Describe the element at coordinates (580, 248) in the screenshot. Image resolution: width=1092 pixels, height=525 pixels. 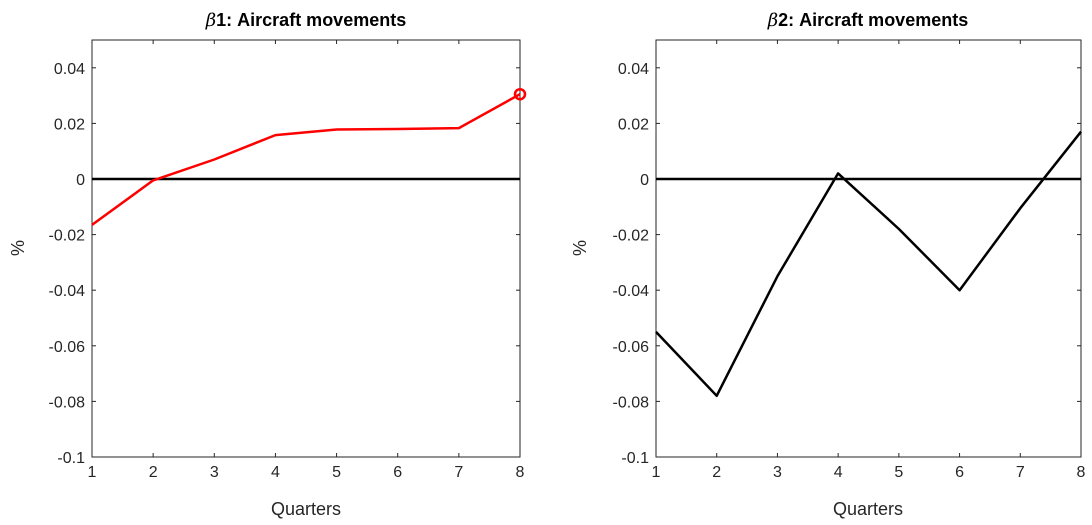
I see `y-axis-label-2: %` at that location.